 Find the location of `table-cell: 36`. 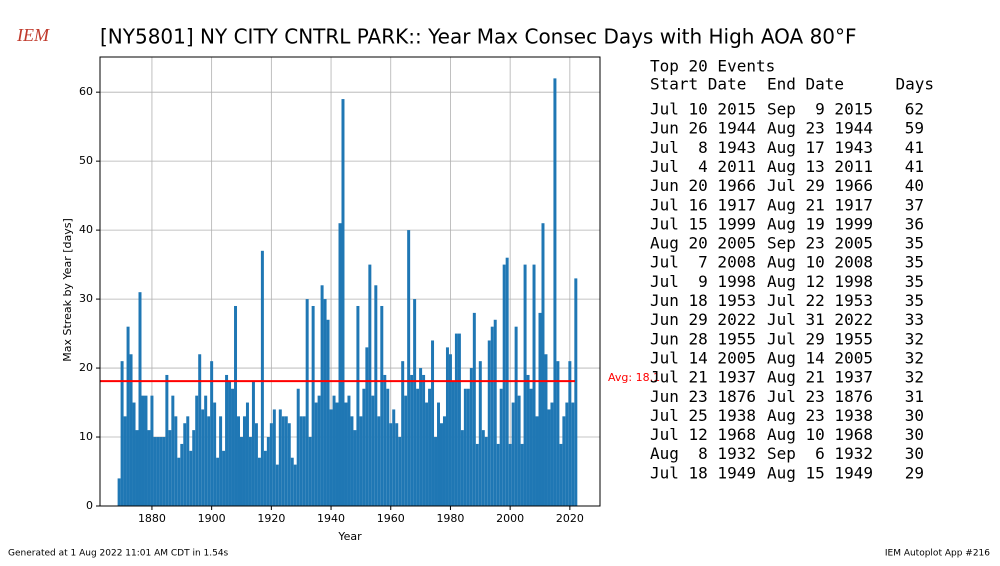

table-cell: 36 is located at coordinates (914, 223).